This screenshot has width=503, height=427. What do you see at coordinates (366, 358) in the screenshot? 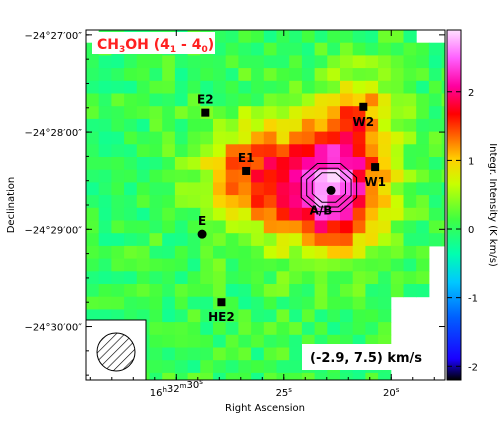
I see `velocity-range-label: (-2.9, 7.5) km/s` at bounding box center [366, 358].